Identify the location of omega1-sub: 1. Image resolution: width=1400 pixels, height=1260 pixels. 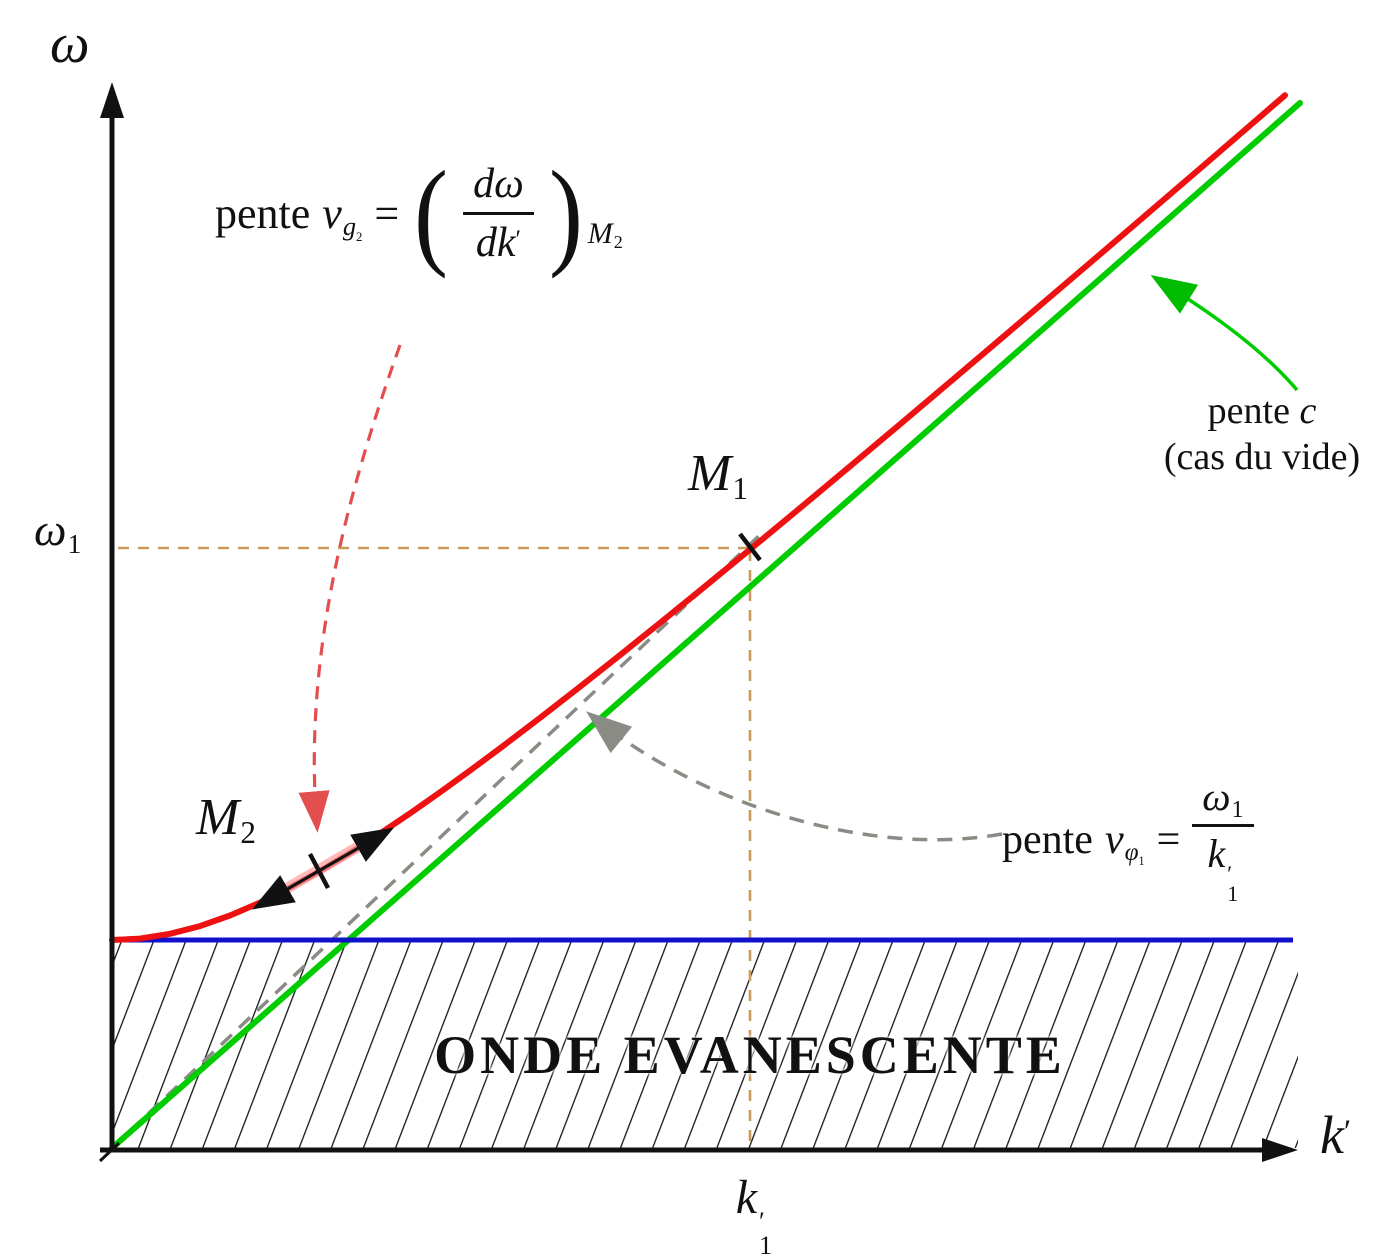
(74, 543).